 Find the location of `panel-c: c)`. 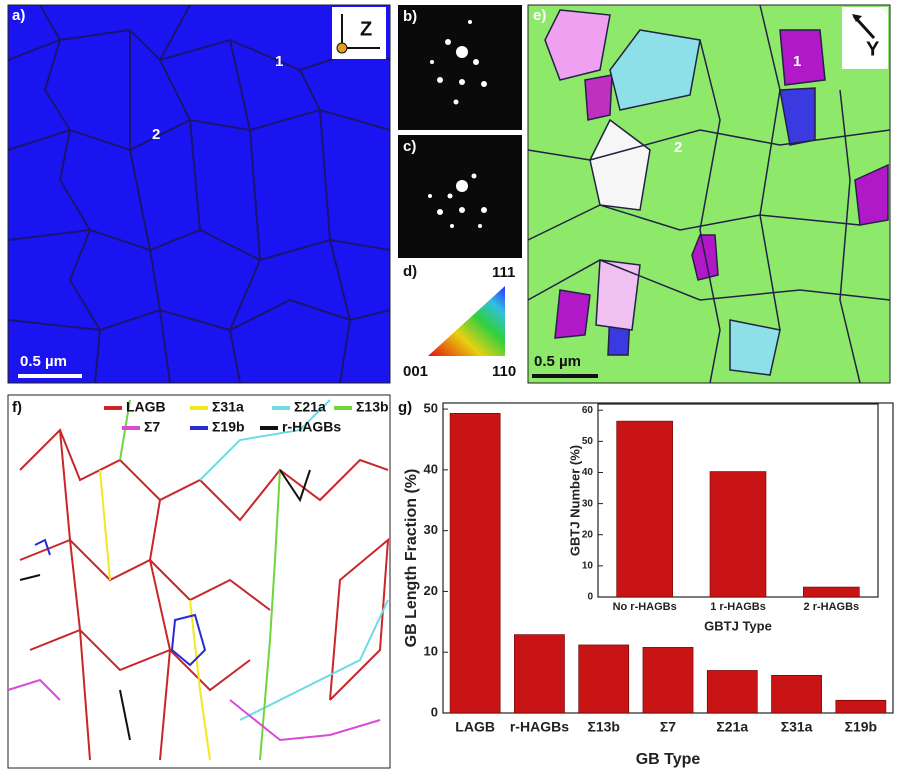

panel-c: c) is located at coordinates (460, 196).